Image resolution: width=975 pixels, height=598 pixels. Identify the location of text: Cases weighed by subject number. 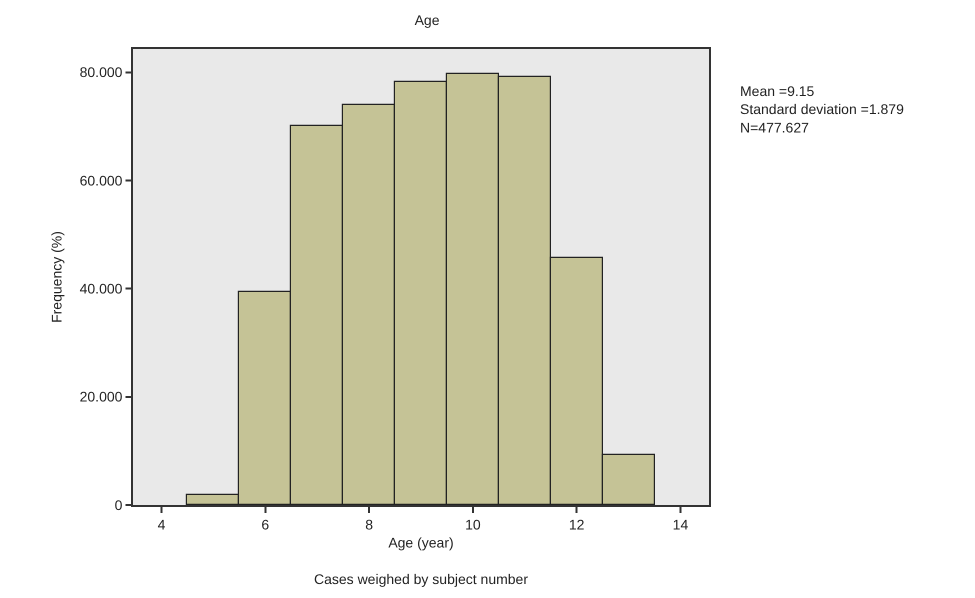
(421, 579).